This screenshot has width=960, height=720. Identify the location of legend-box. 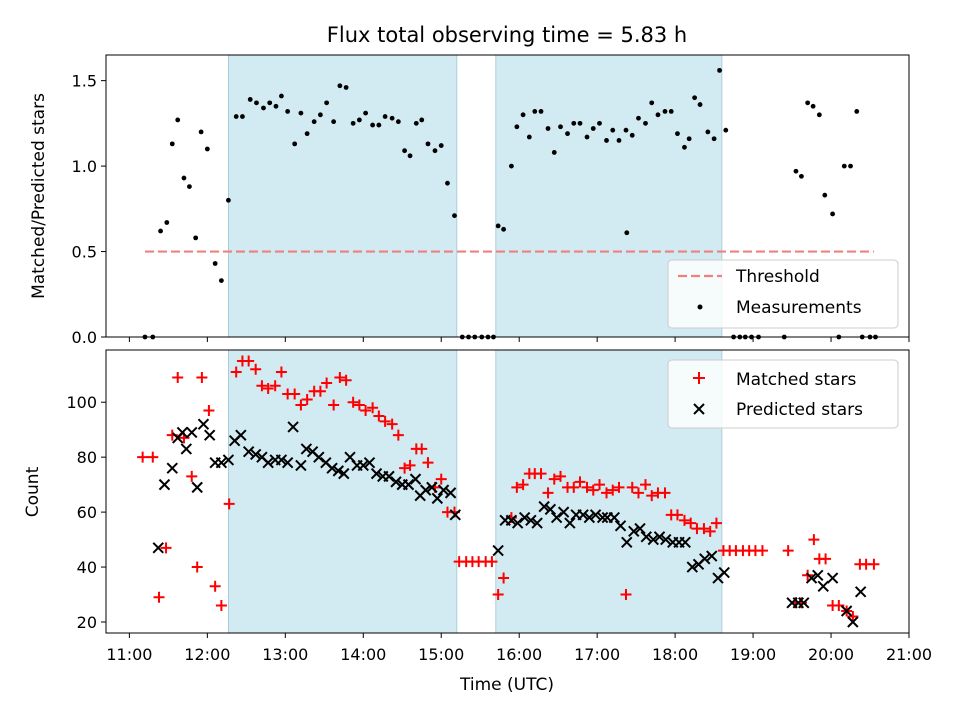
(783, 394).